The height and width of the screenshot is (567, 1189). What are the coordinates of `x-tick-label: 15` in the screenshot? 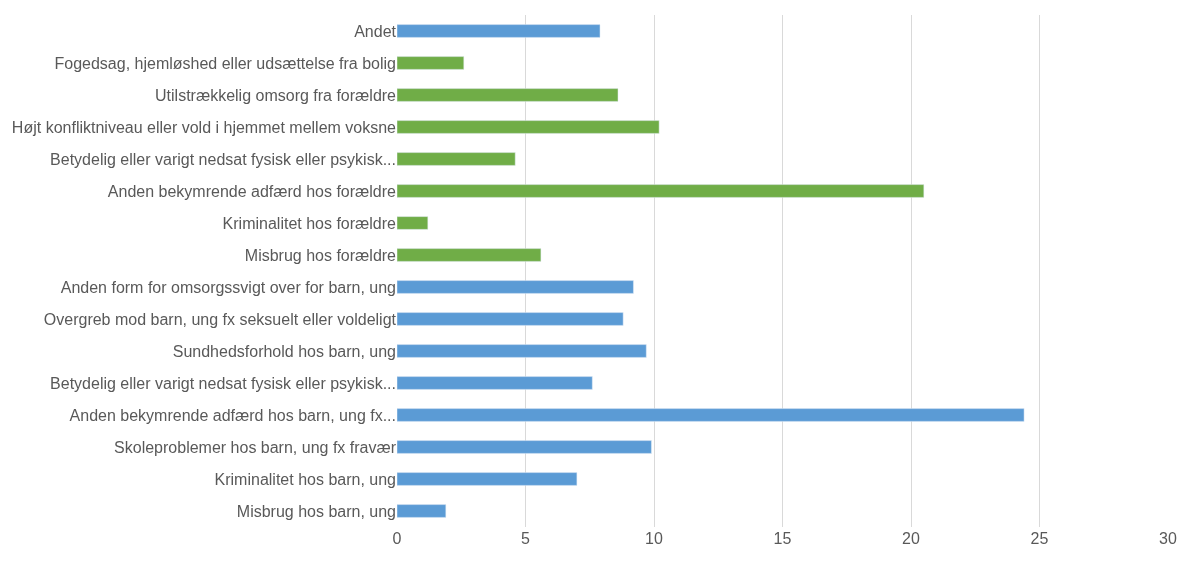 It's located at (782, 538).